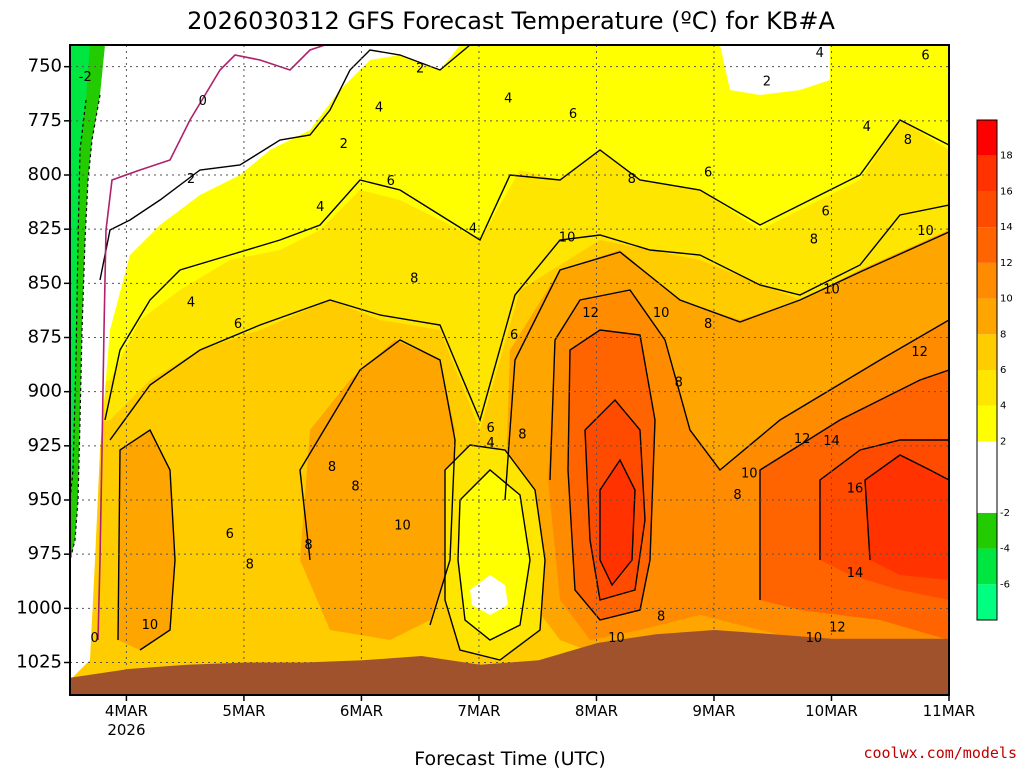 Image resolution: width=1024 pixels, height=768 pixels. What do you see at coordinates (820, 53) in the screenshot?
I see `contour-label-7: 4` at bounding box center [820, 53].